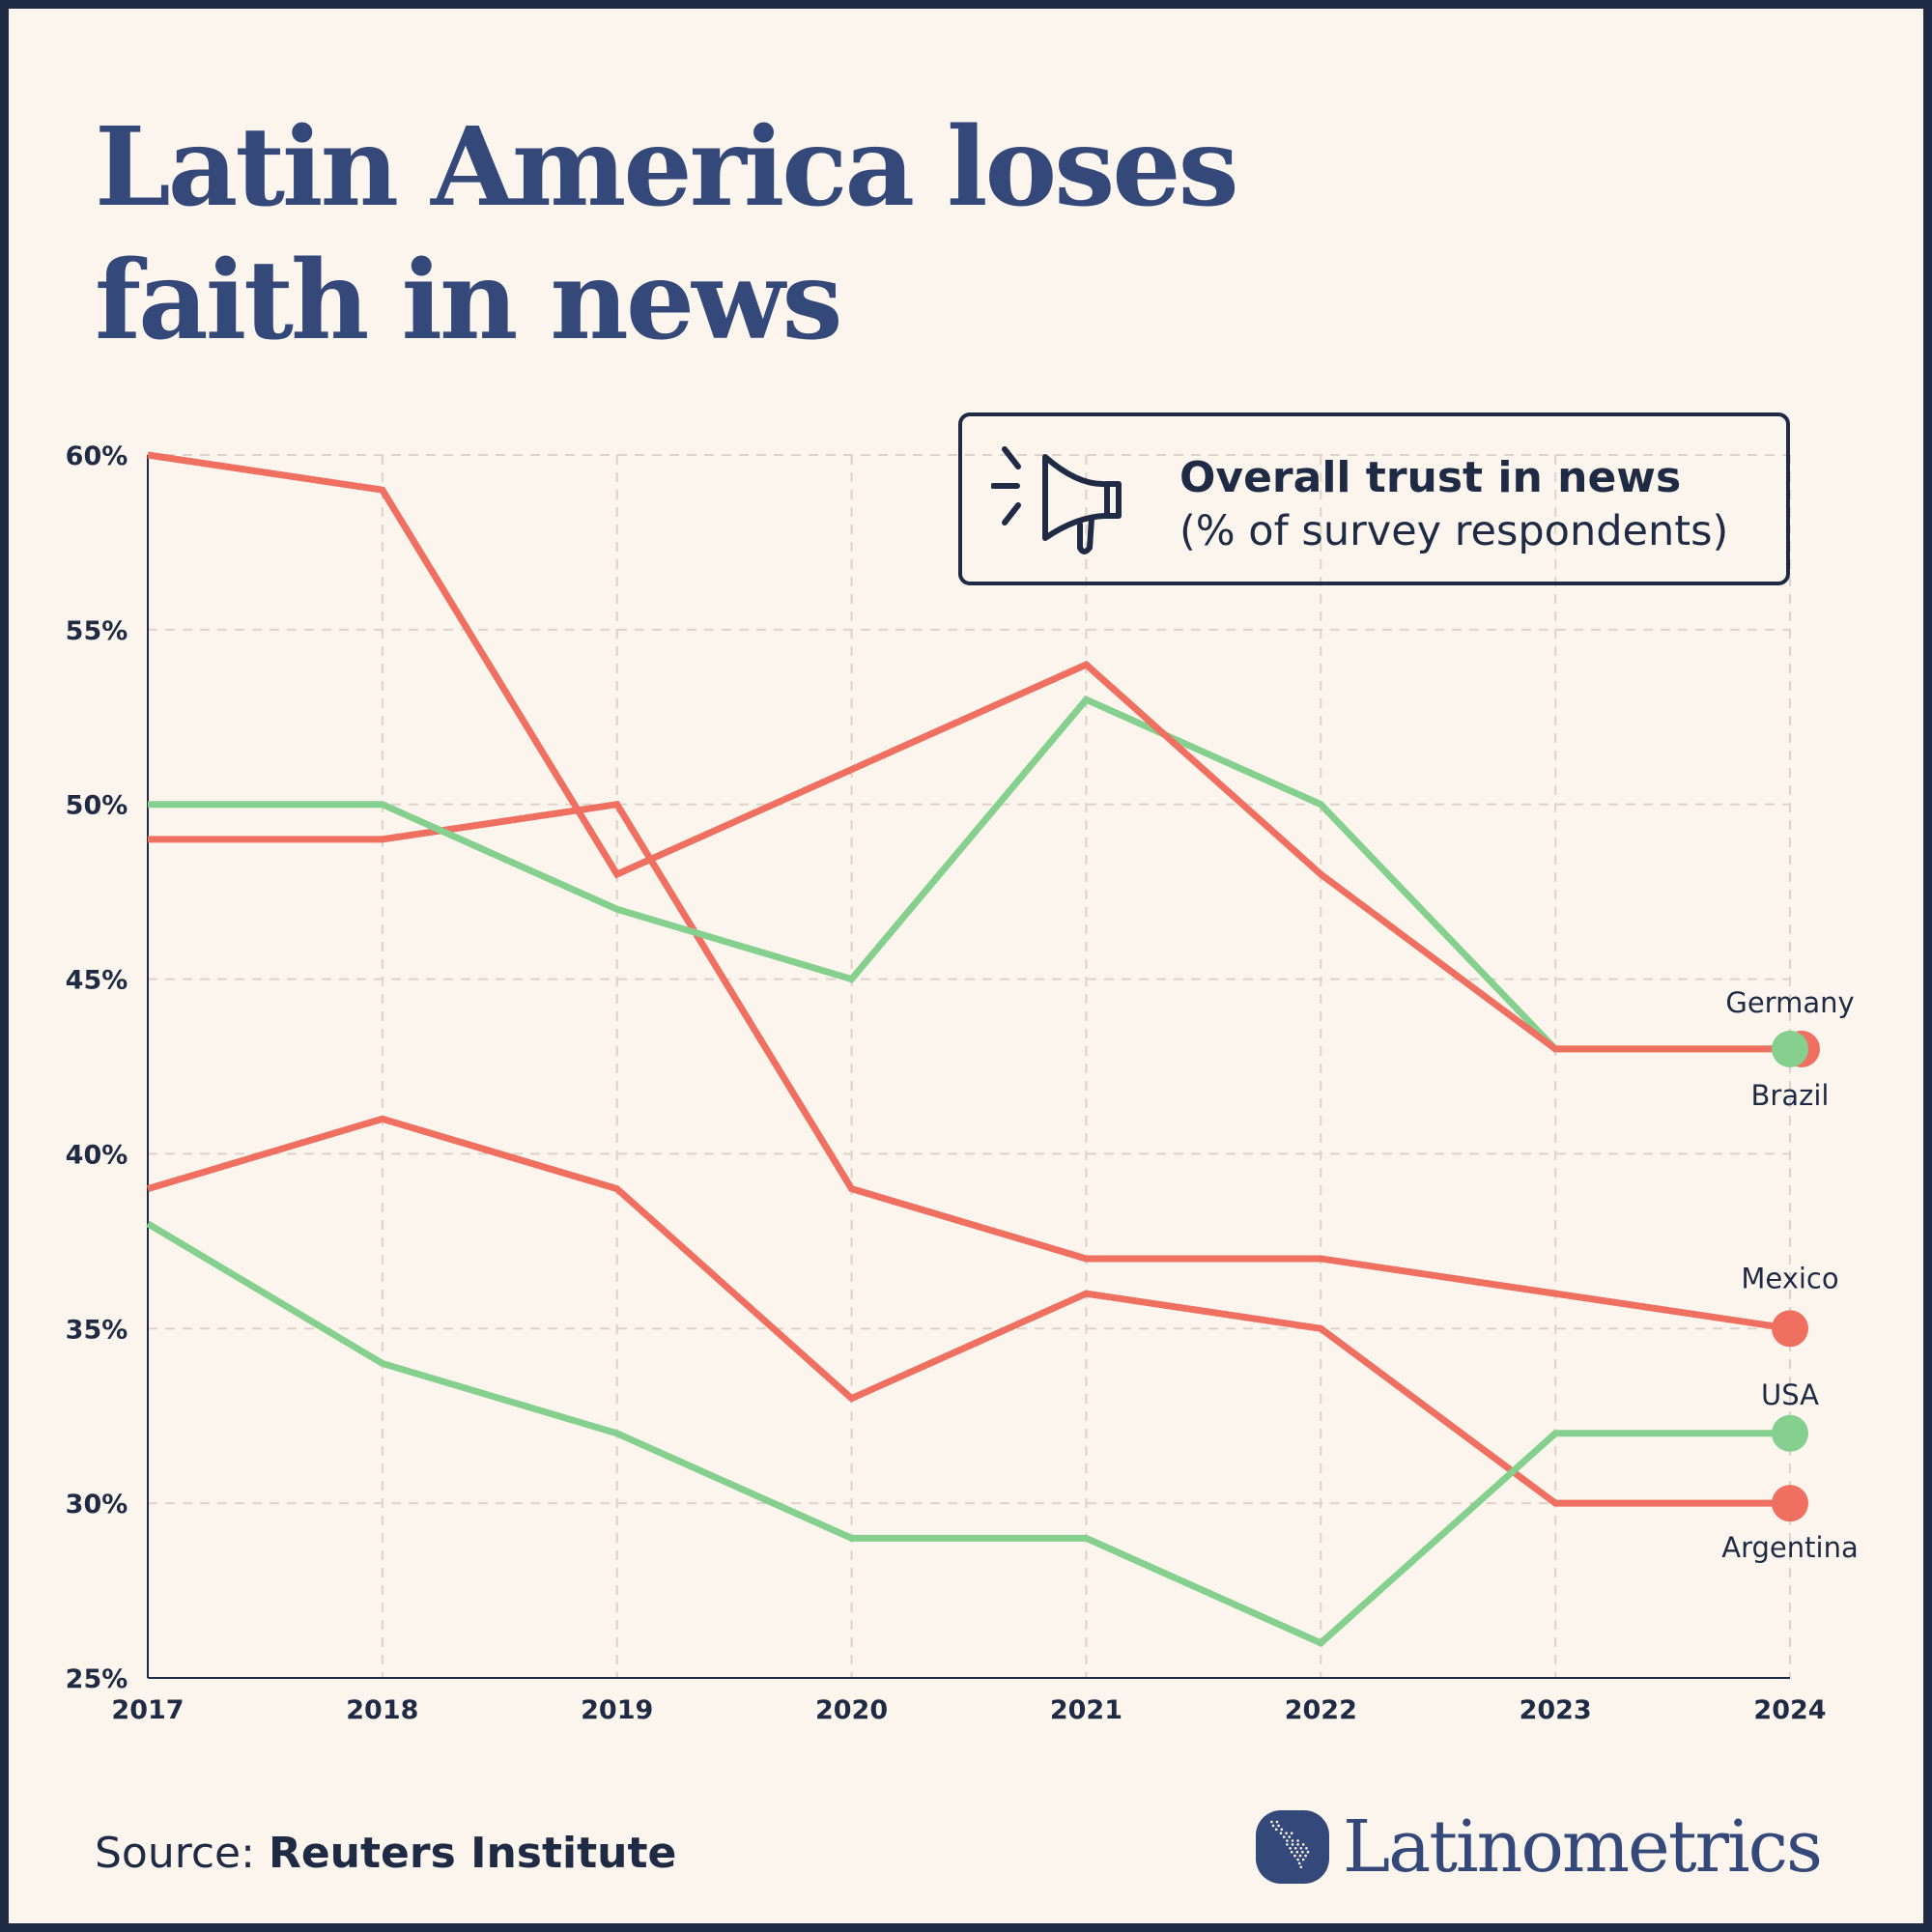  Describe the element at coordinates (1790, 1433) in the screenshot. I see `end-point-usa` at that location.